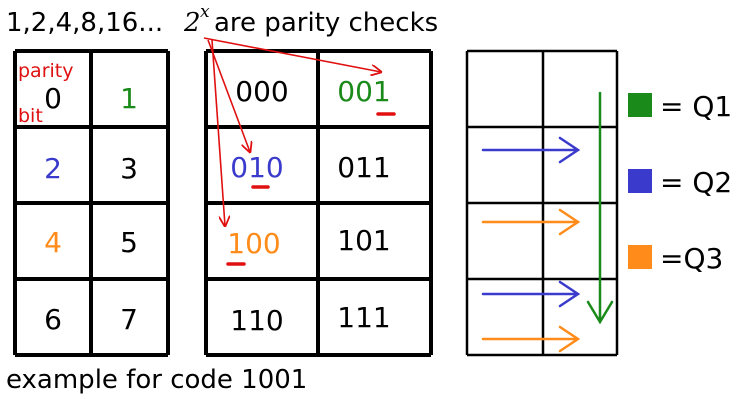  I want to click on legend-swatch-q3, so click(640, 257).